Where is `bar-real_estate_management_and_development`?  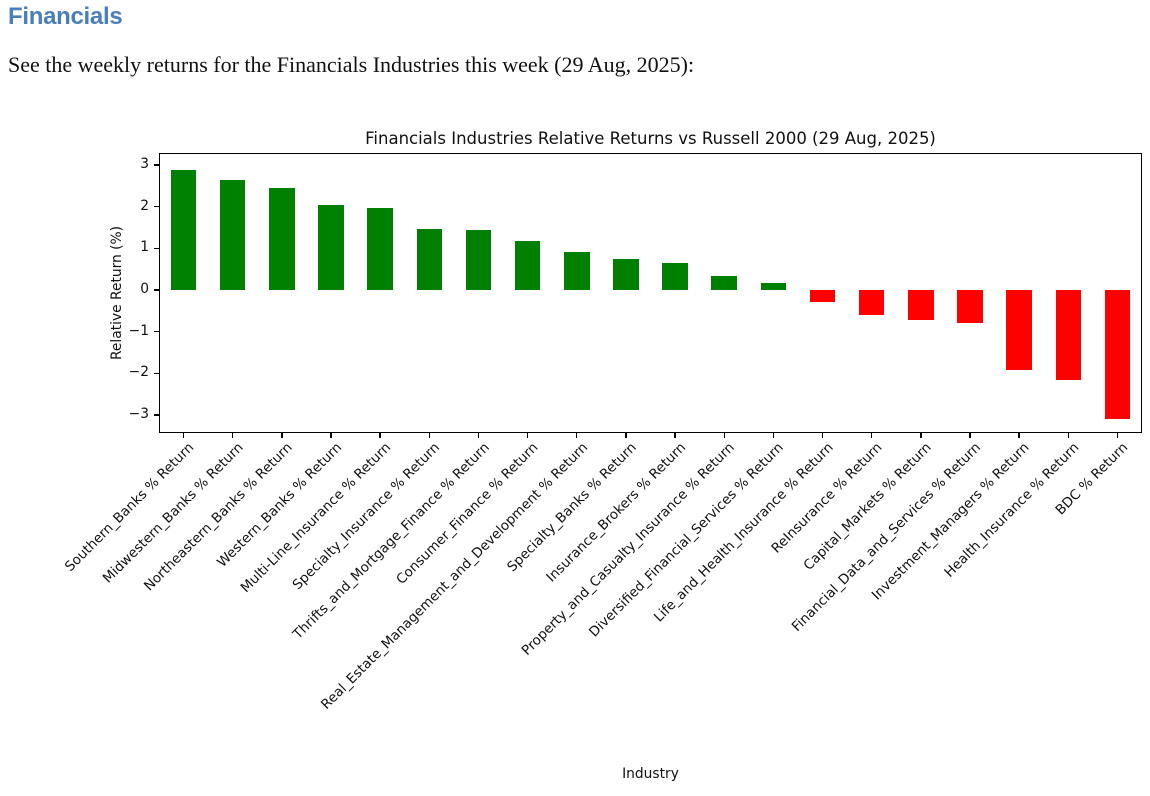 bar-real_estate_management_and_development is located at coordinates (577, 271).